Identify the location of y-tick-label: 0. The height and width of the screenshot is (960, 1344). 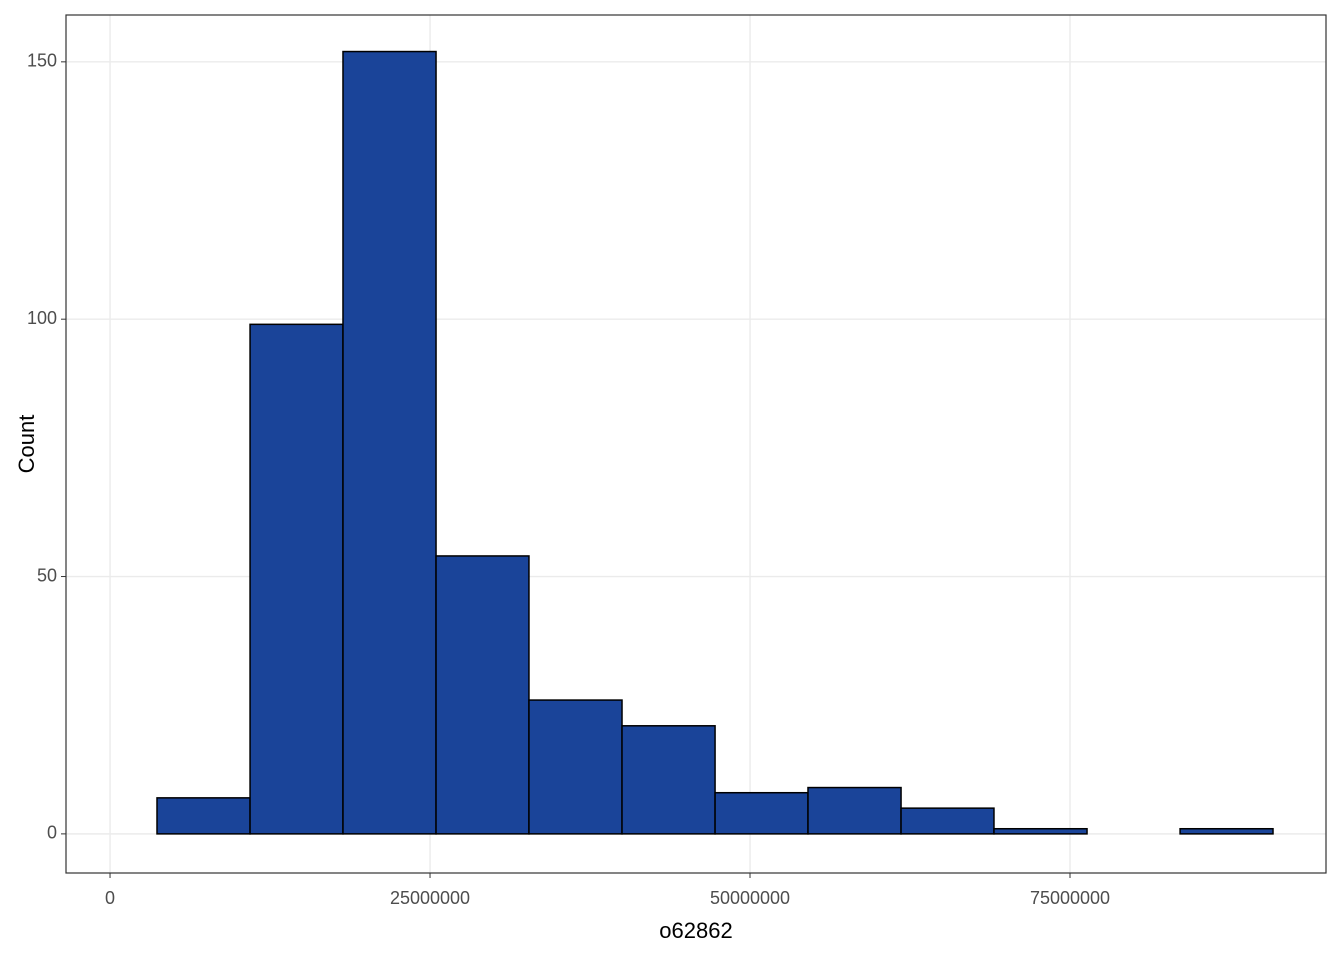
(52, 833).